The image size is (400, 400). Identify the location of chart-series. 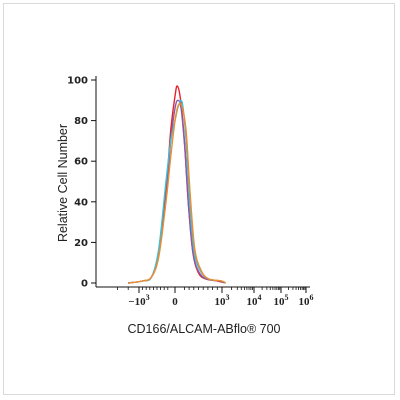
(177, 184).